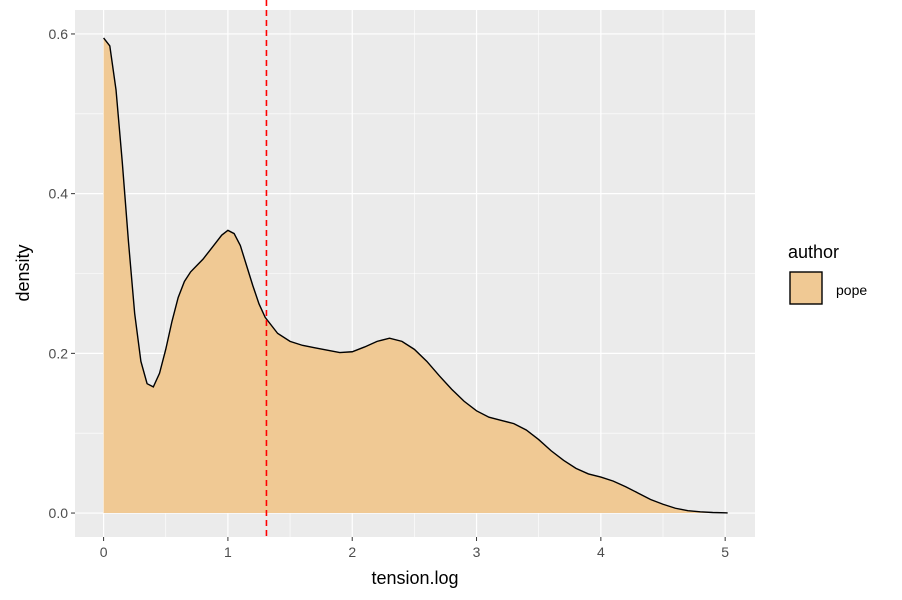 The height and width of the screenshot is (600, 902). I want to click on x-axis-ticks: 0 1 2 3 4 5, so click(414, 548).